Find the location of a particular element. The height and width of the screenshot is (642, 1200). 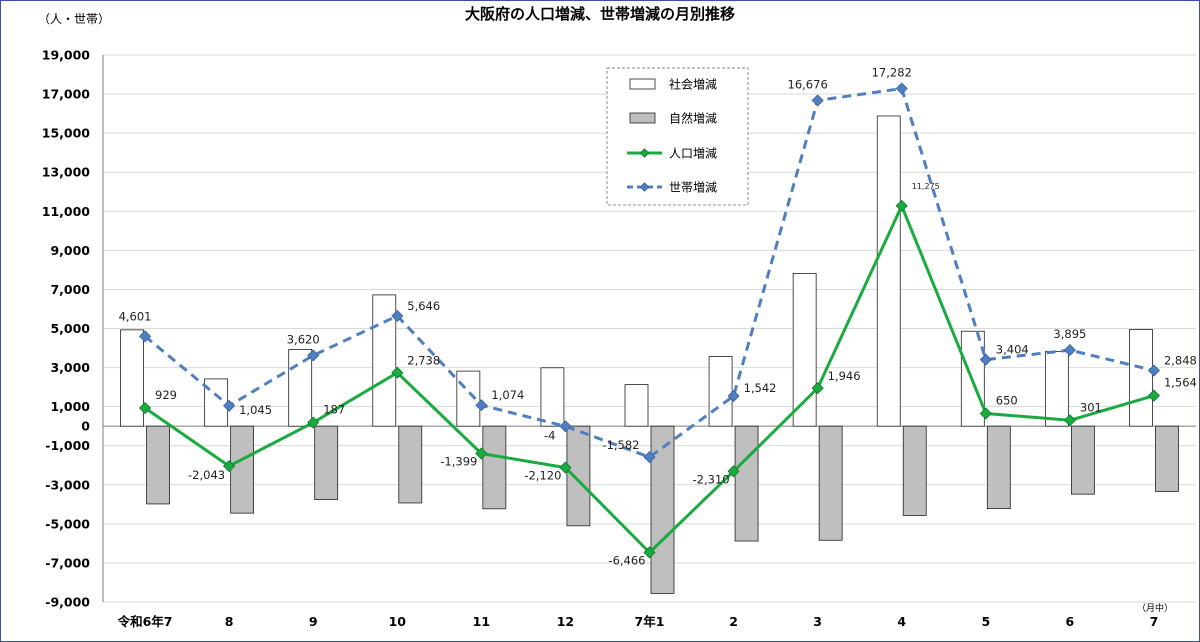

x-tick-label: 3 is located at coordinates (817, 621).